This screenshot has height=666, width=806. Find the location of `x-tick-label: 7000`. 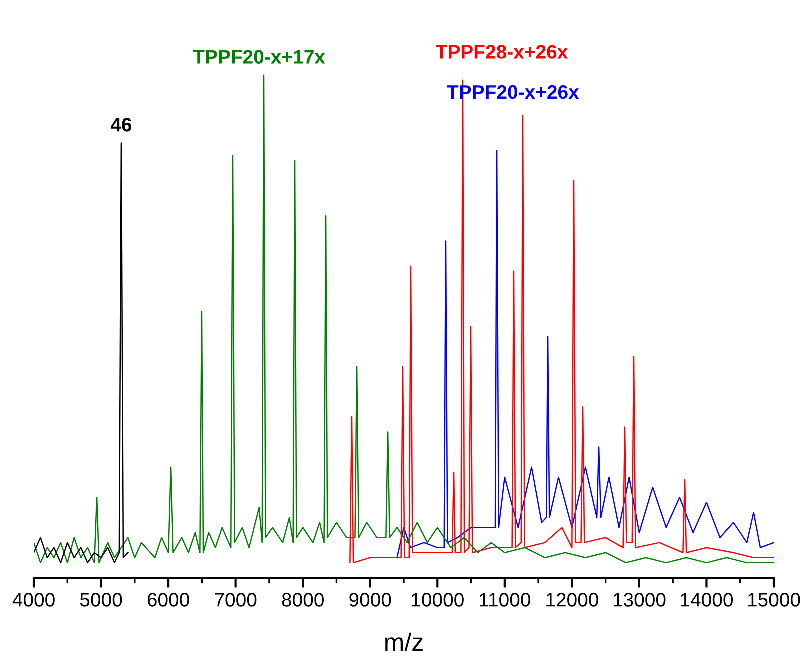

x-tick-label: 7000 is located at coordinates (236, 600).